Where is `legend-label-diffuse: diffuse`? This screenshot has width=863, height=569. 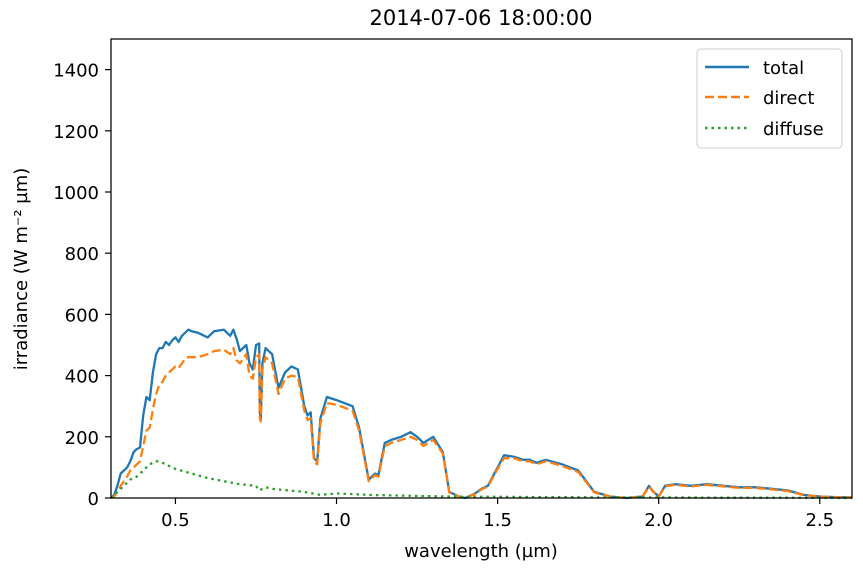
legend-label-diffuse: diffuse is located at coordinates (793, 129).